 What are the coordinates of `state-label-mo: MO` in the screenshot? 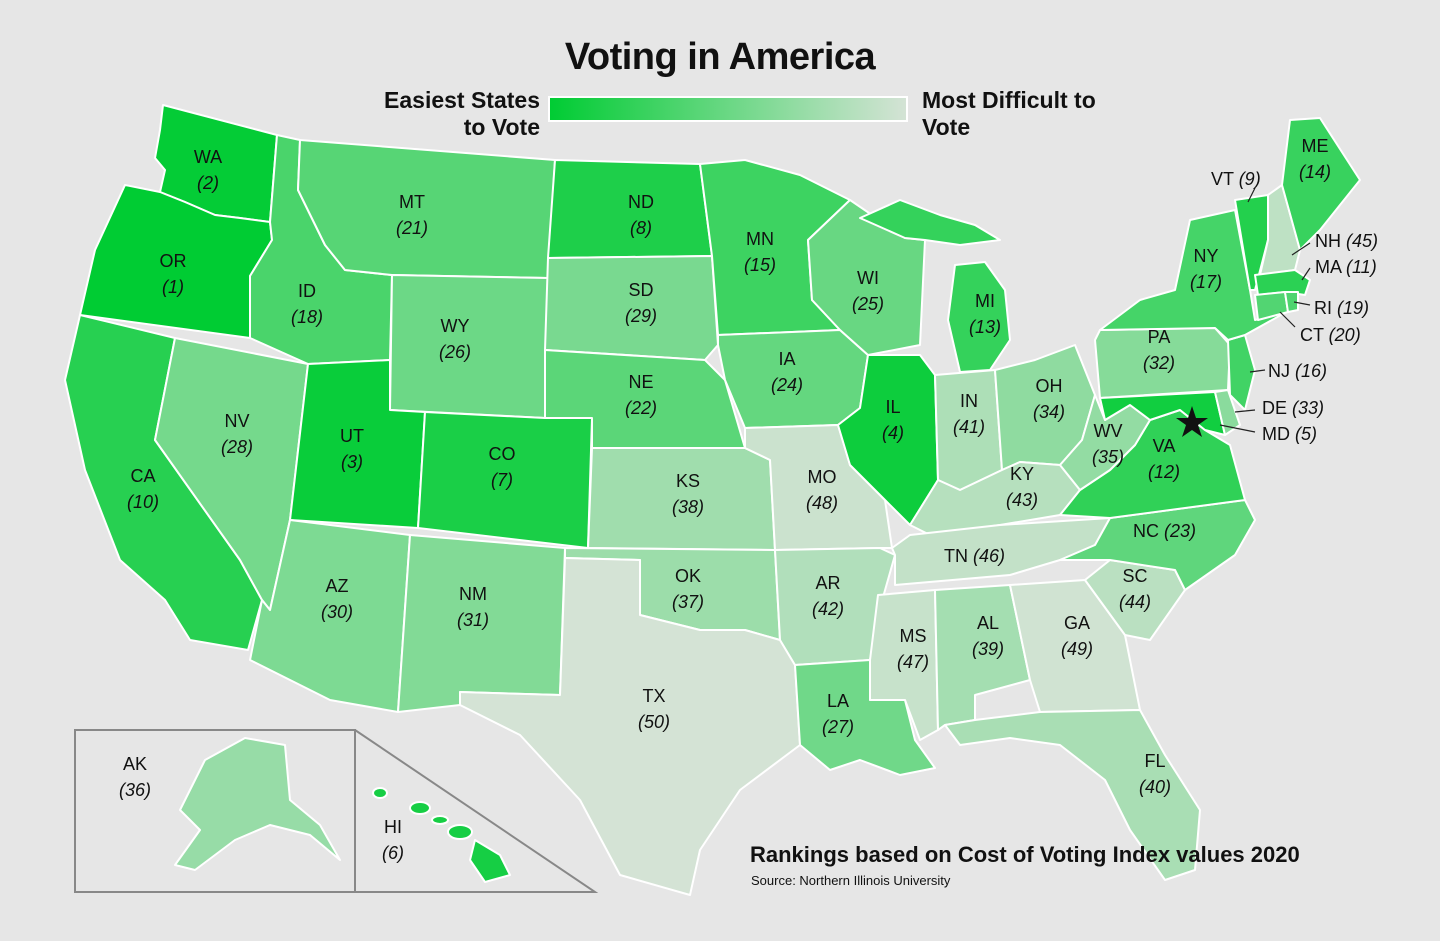 It's located at (822, 477).